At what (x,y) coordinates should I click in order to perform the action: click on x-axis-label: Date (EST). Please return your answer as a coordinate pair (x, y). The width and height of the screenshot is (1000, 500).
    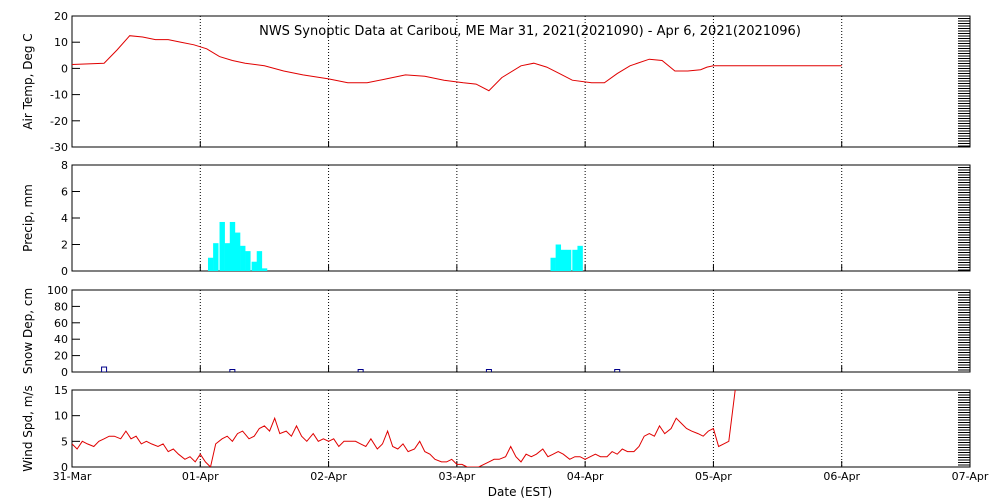
    Looking at the image, I should click on (520, 492).